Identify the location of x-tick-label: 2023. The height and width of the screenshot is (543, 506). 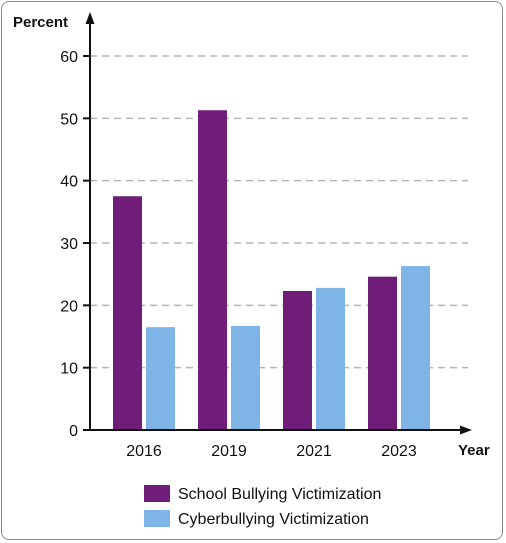
(399, 451).